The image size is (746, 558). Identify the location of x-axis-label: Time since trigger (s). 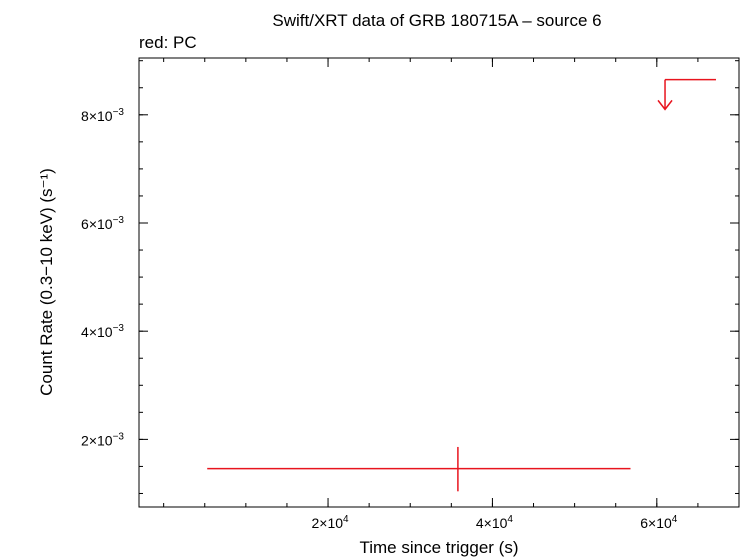
(438, 547).